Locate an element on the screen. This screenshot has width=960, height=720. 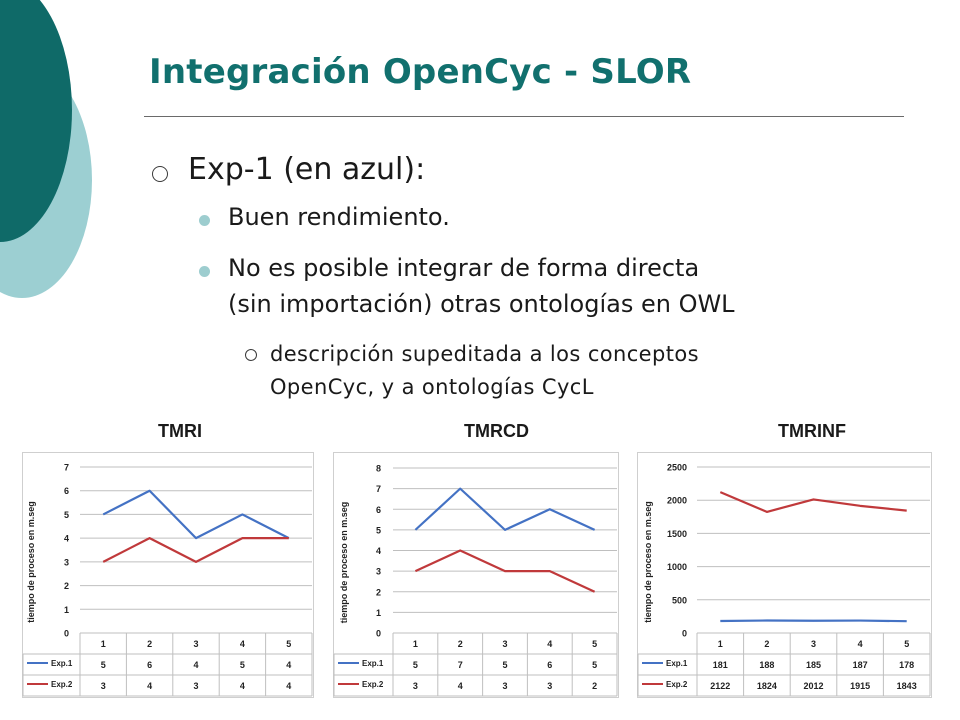
table-value: 1915 is located at coordinates (860, 686).